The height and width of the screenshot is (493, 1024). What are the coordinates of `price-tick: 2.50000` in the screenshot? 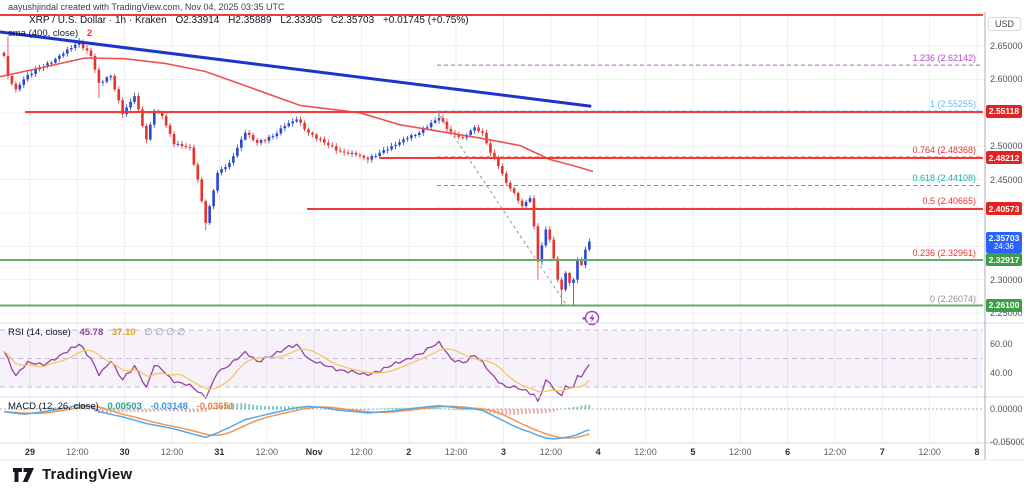 It's located at (1006, 146).